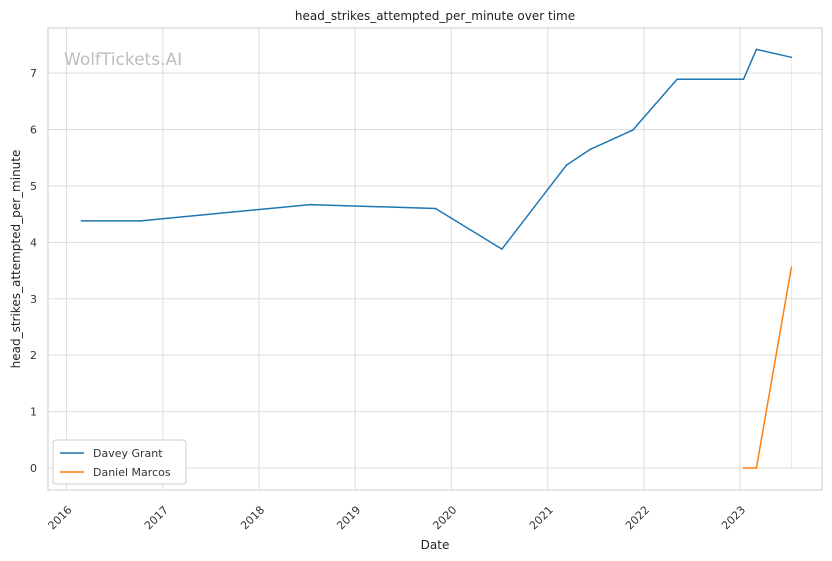  Describe the element at coordinates (123, 60) in the screenshot. I see `watermark: WolfTickets.AI` at that location.